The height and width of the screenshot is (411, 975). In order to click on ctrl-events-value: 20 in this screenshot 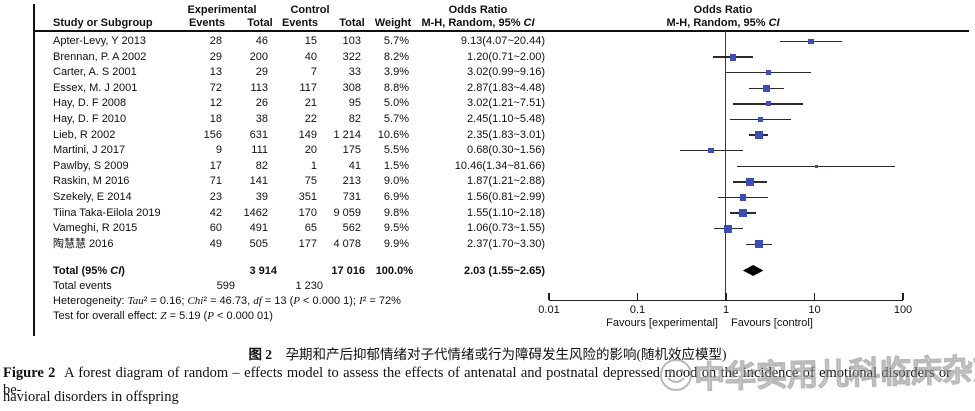, I will do `click(310, 150)`.